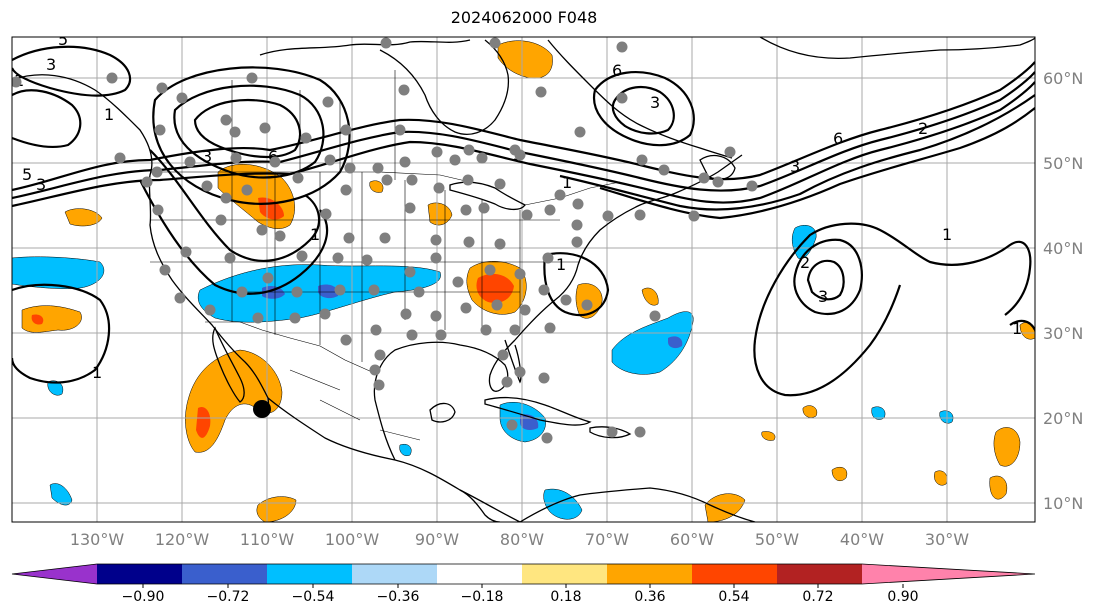  Describe the element at coordinates (444, 87) in the screenshot. I see `coast-hudson` at that location.